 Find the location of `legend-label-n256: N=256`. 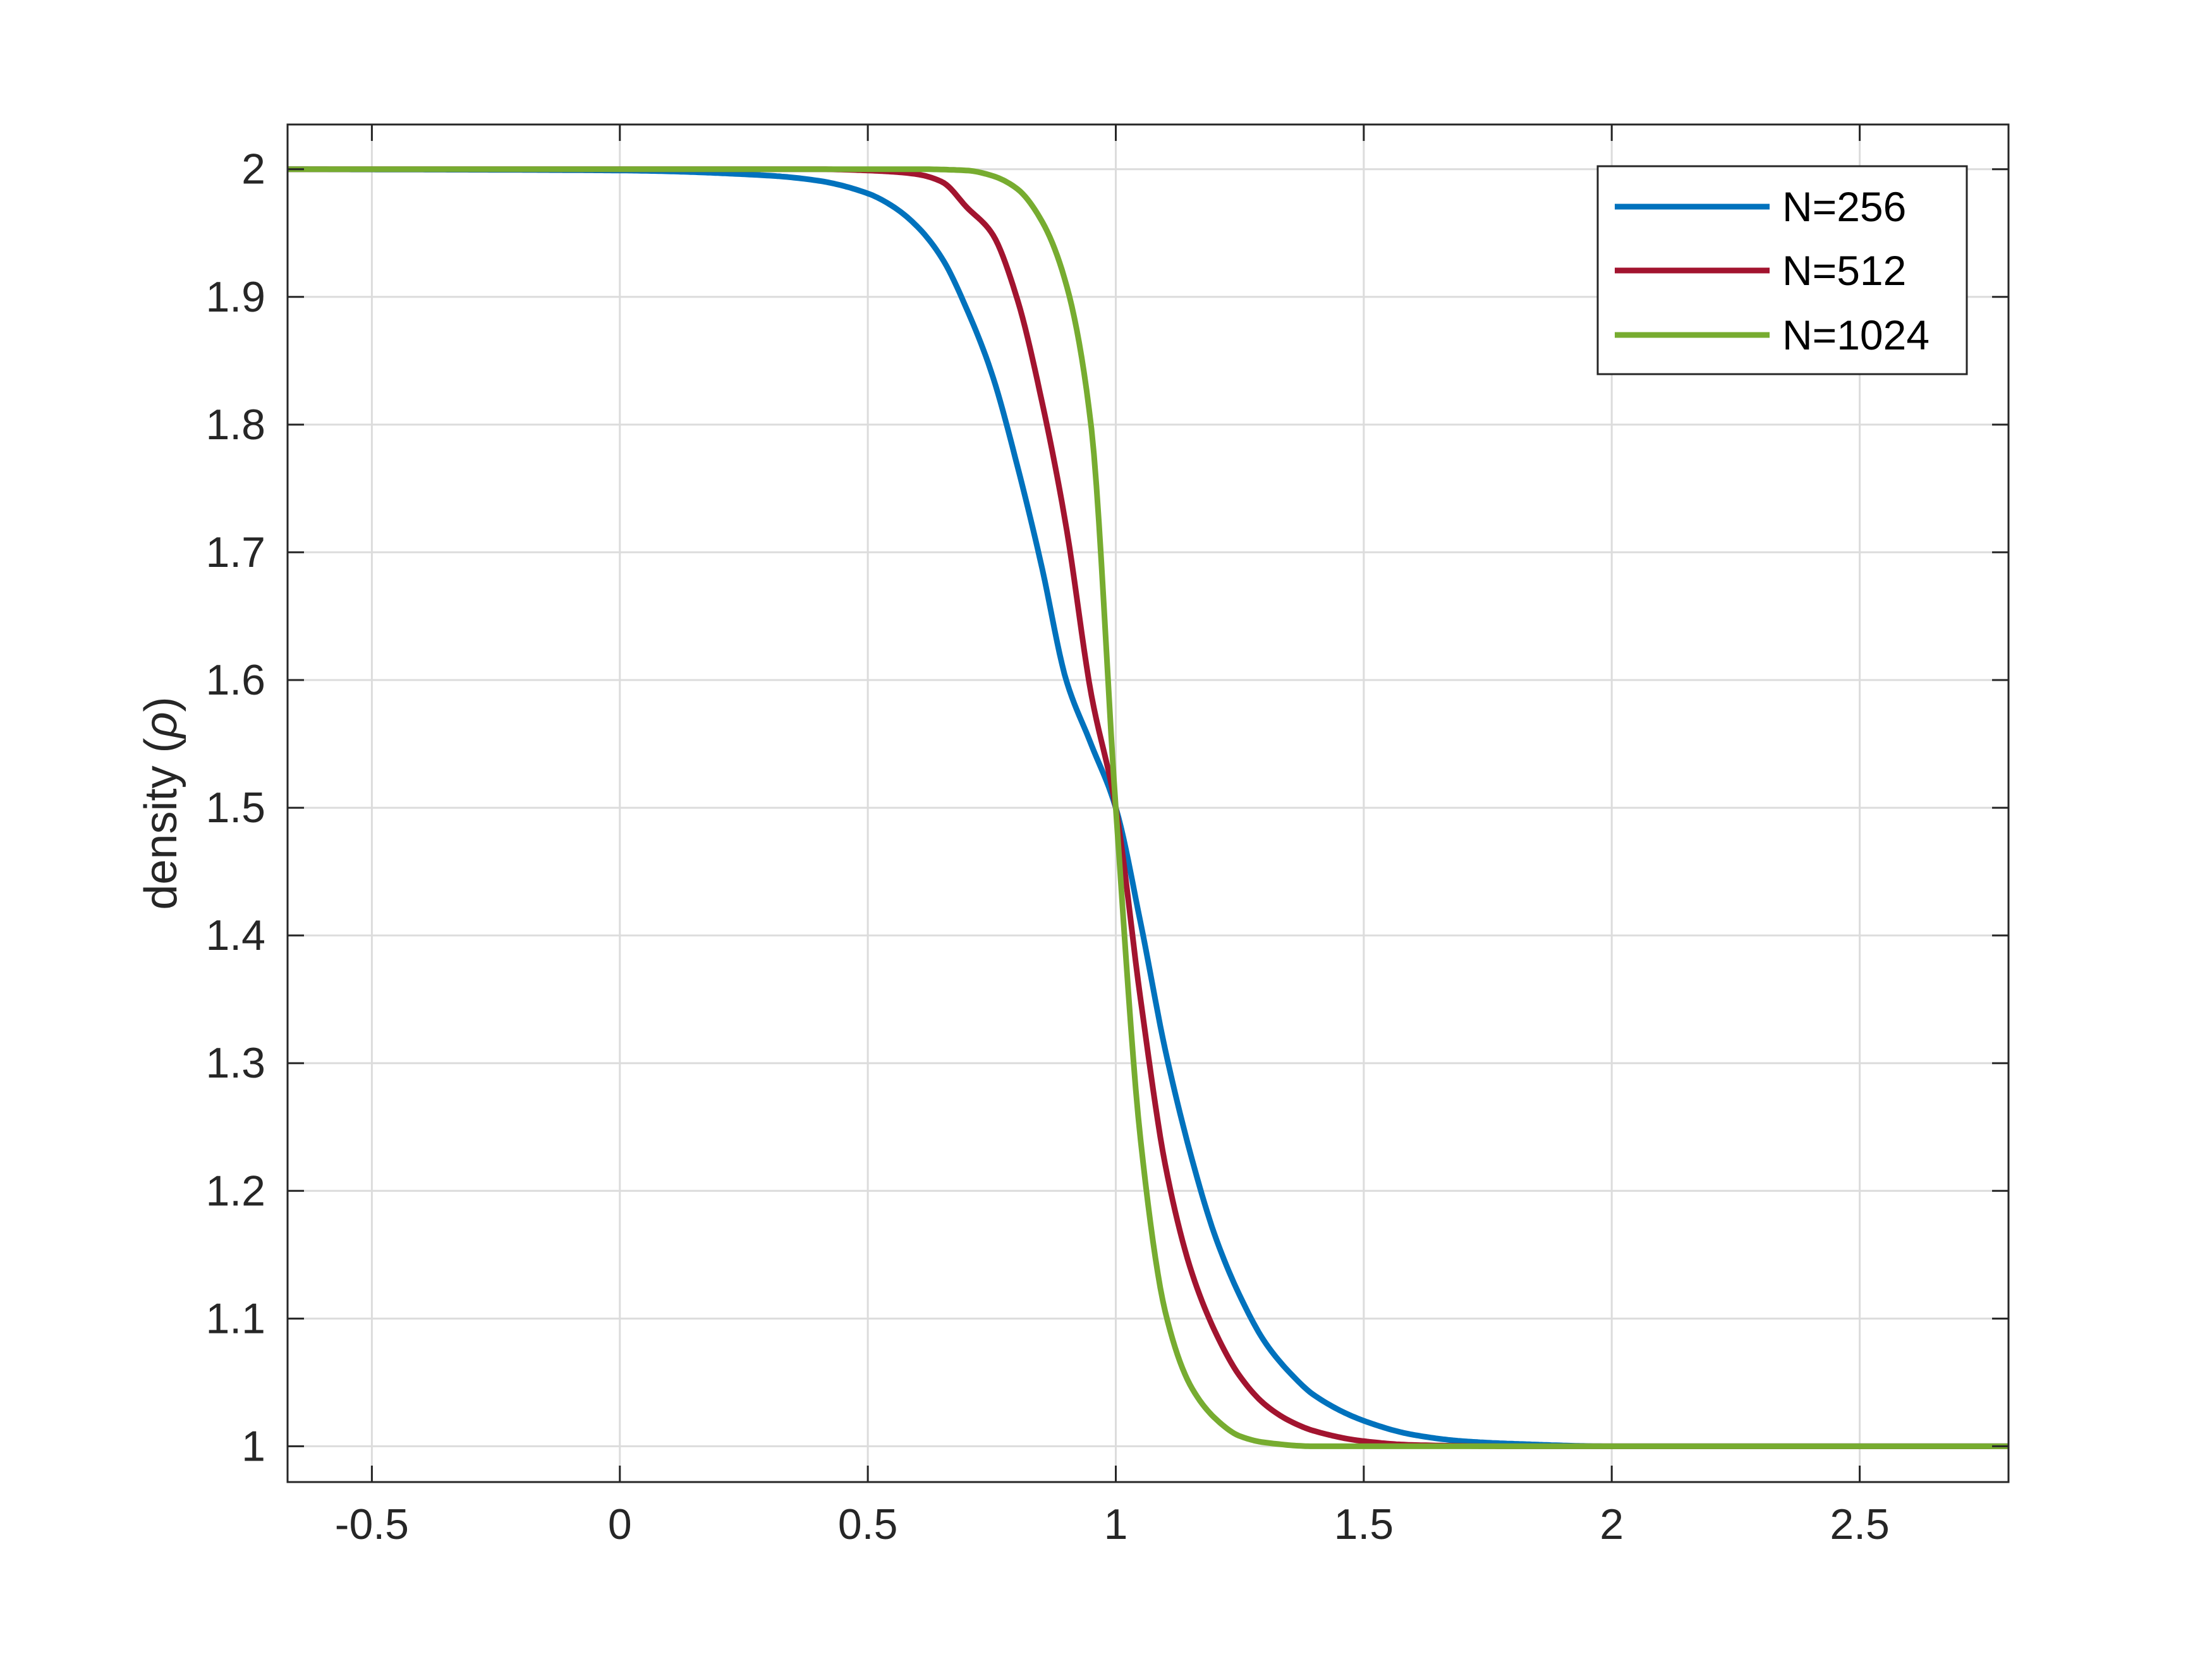

legend-label-n256: N=256 is located at coordinates (1844, 206).